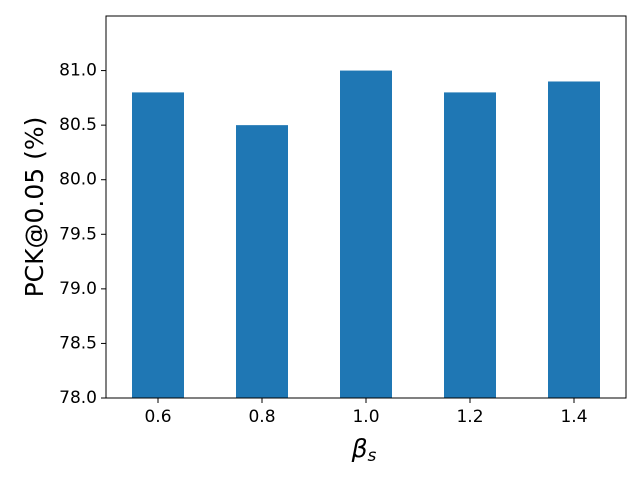 The height and width of the screenshot is (480, 640). I want to click on x-tick-label: 0.8, so click(261, 417).